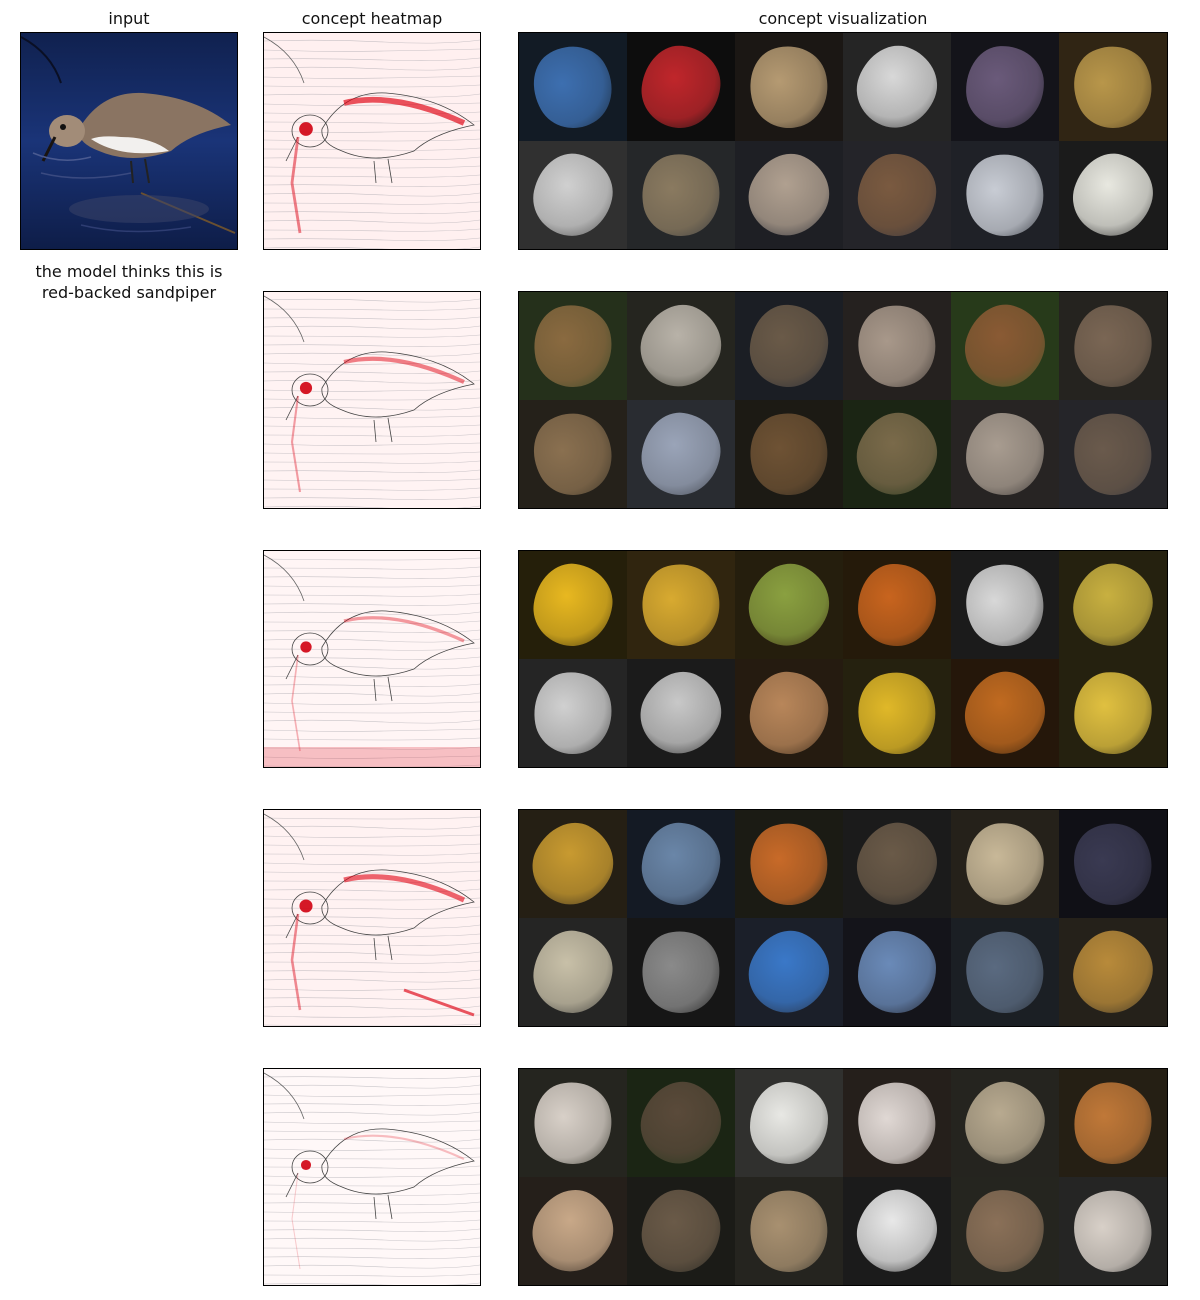  I want to click on sandpiper-photo, so click(129, 141).